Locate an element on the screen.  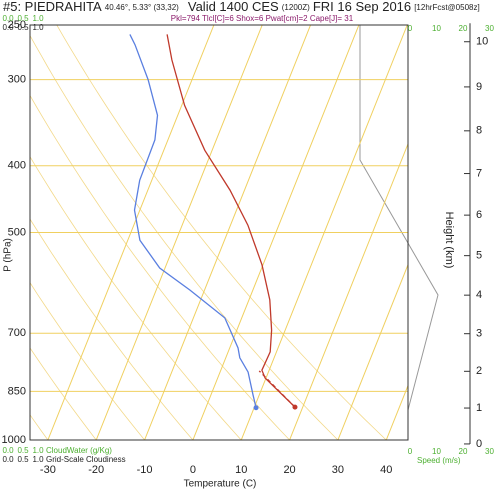
x-tick-label: -10 is located at coordinates (145, 470).